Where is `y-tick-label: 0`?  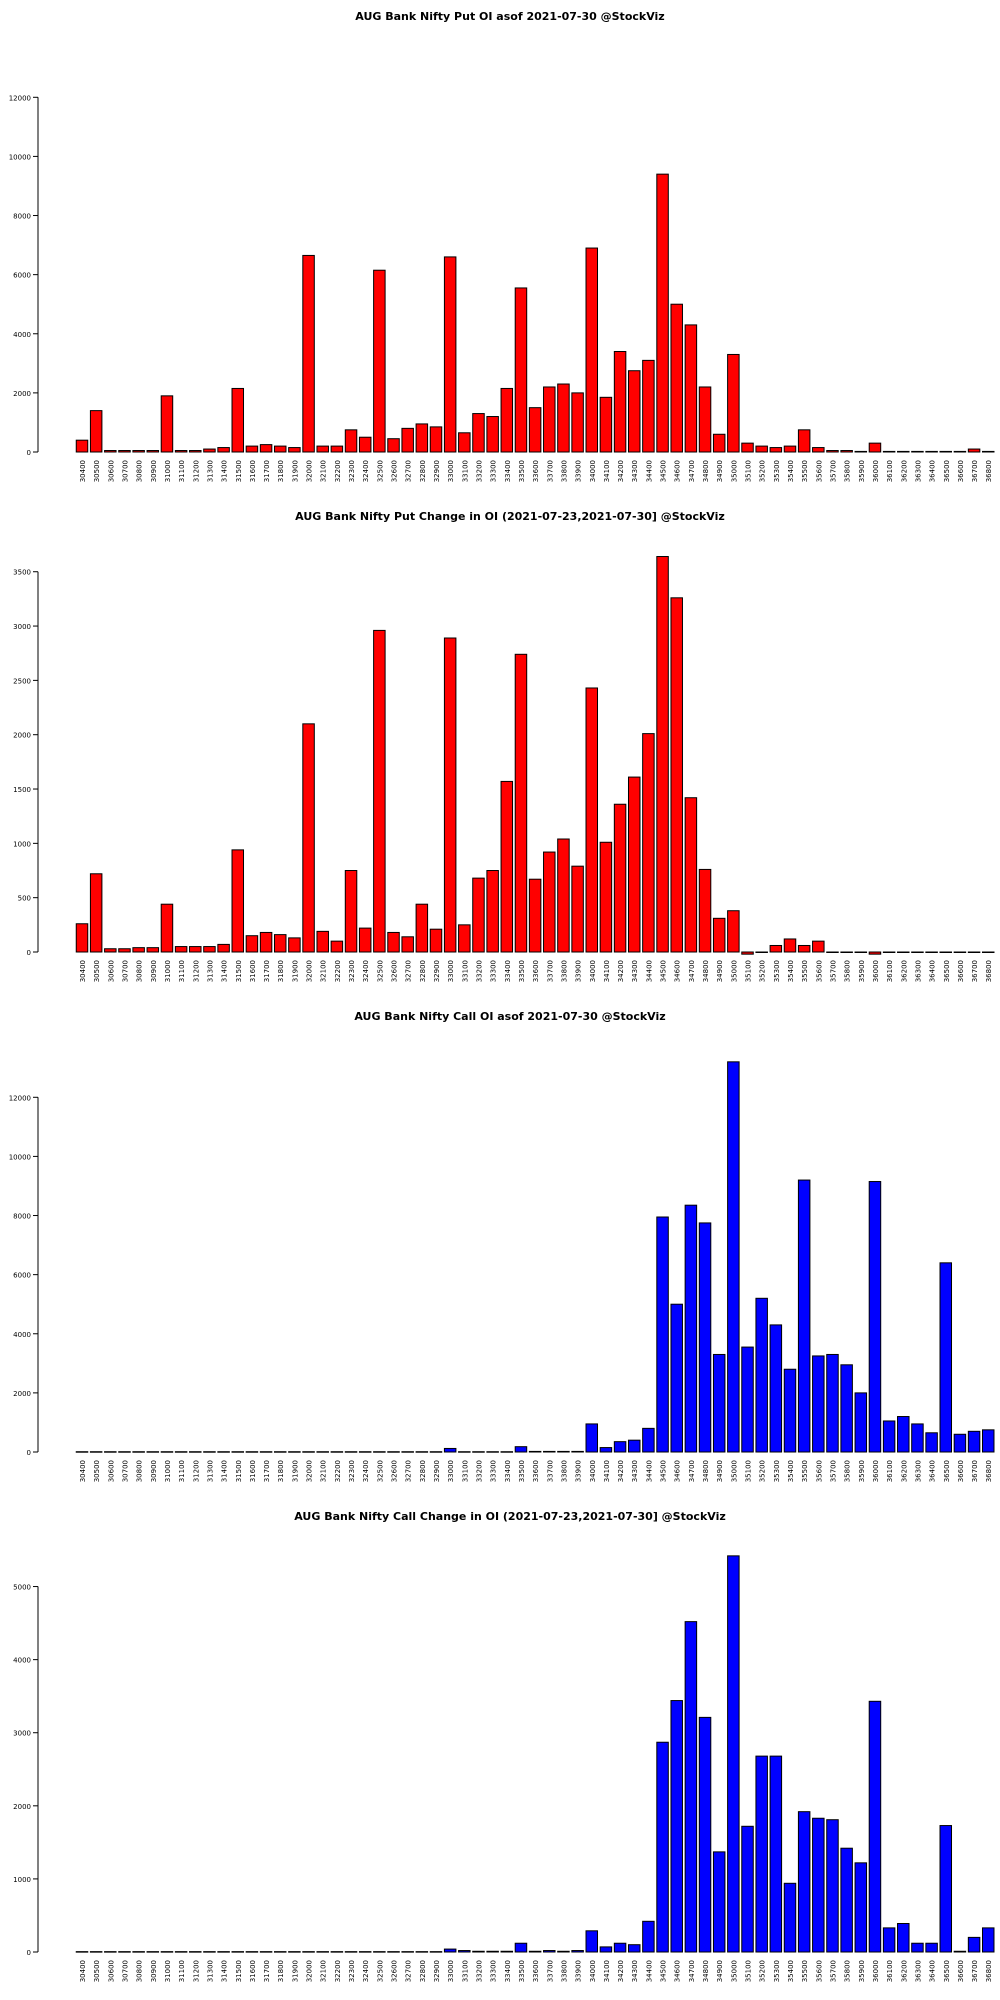 y-tick-label: 0 is located at coordinates (29, 1953).